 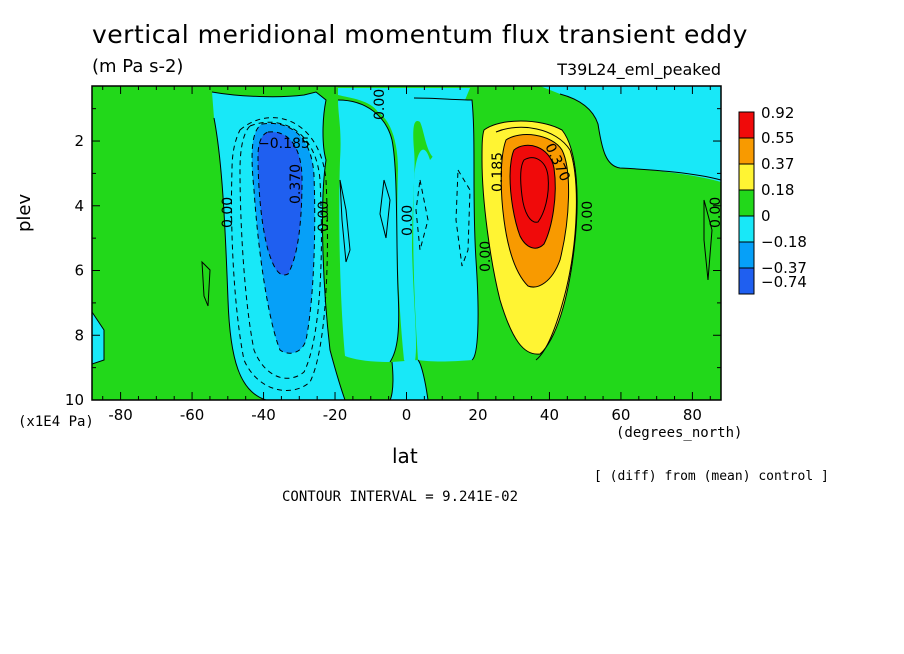 What do you see at coordinates (56, 422) in the screenshot?
I see `y-axis-units: (x1E4 Pa)` at bounding box center [56, 422].